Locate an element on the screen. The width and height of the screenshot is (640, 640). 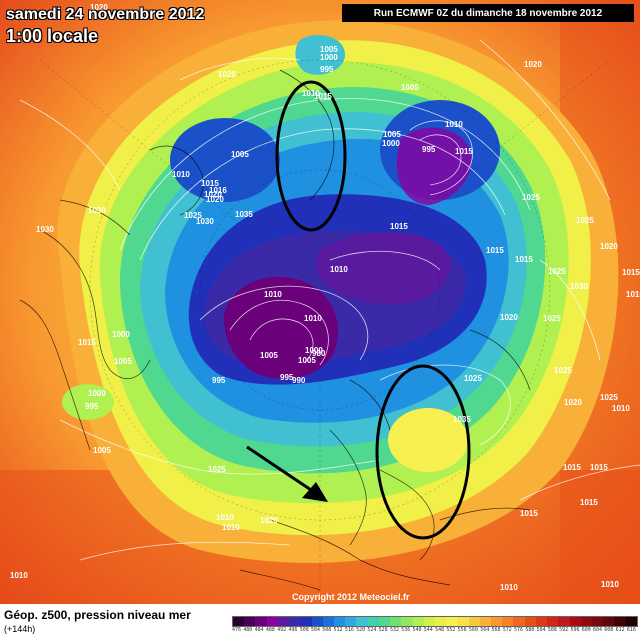
product-title: Géop. z500, pression niveau mer is located at coordinates (97, 615).